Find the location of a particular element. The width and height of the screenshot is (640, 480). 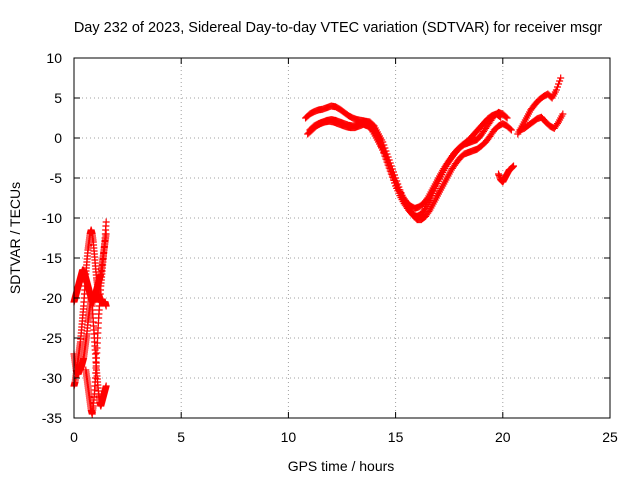

series-segment-2c is located at coordinates (404, 161).